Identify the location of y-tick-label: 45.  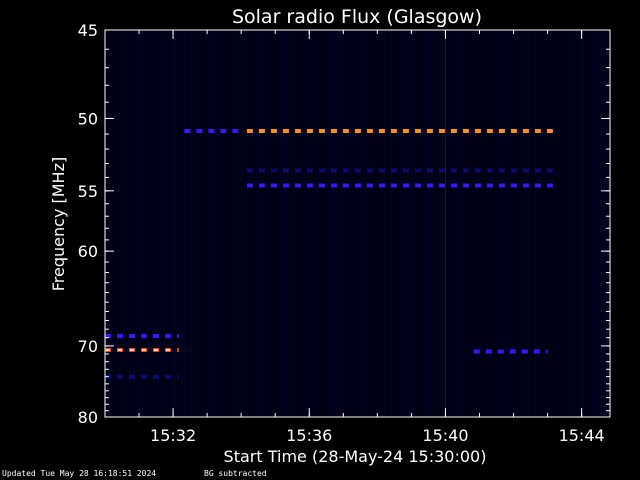
(88, 30).